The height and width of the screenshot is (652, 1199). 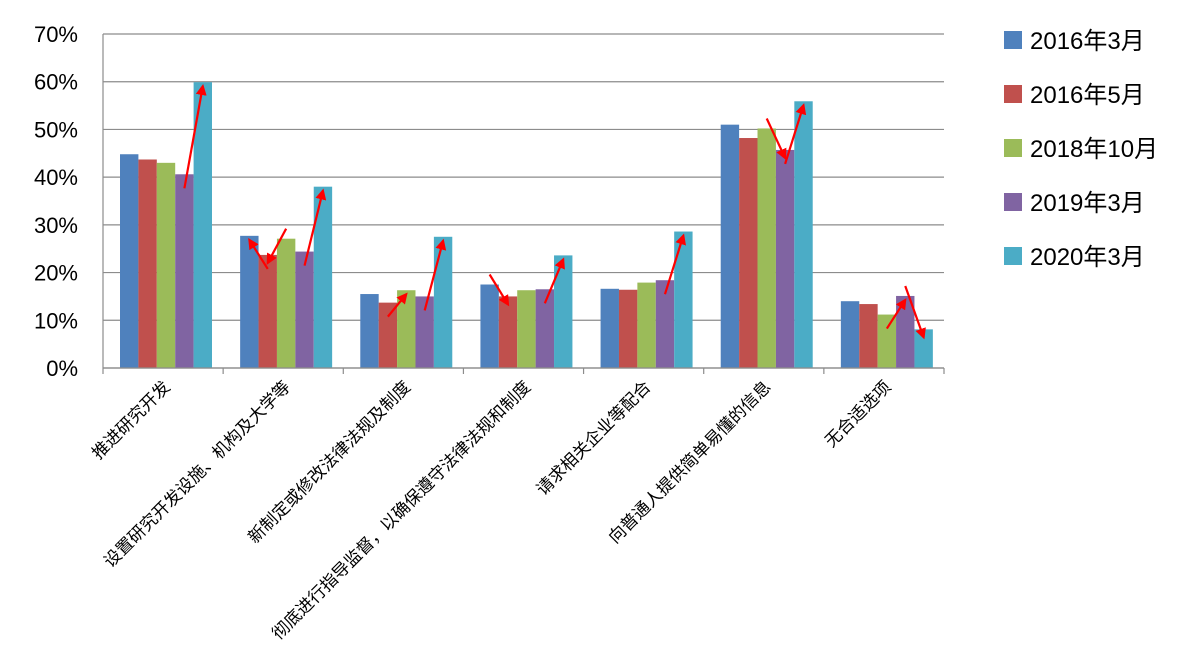 I want to click on y-tick-label: 0%, so click(x=62, y=368).